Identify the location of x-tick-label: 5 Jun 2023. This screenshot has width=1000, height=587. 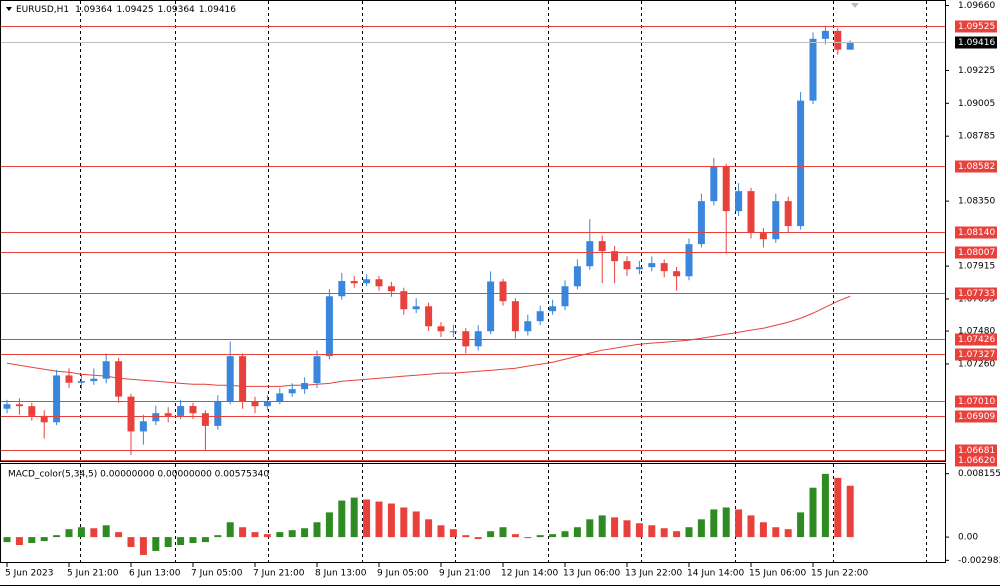
(29, 574).